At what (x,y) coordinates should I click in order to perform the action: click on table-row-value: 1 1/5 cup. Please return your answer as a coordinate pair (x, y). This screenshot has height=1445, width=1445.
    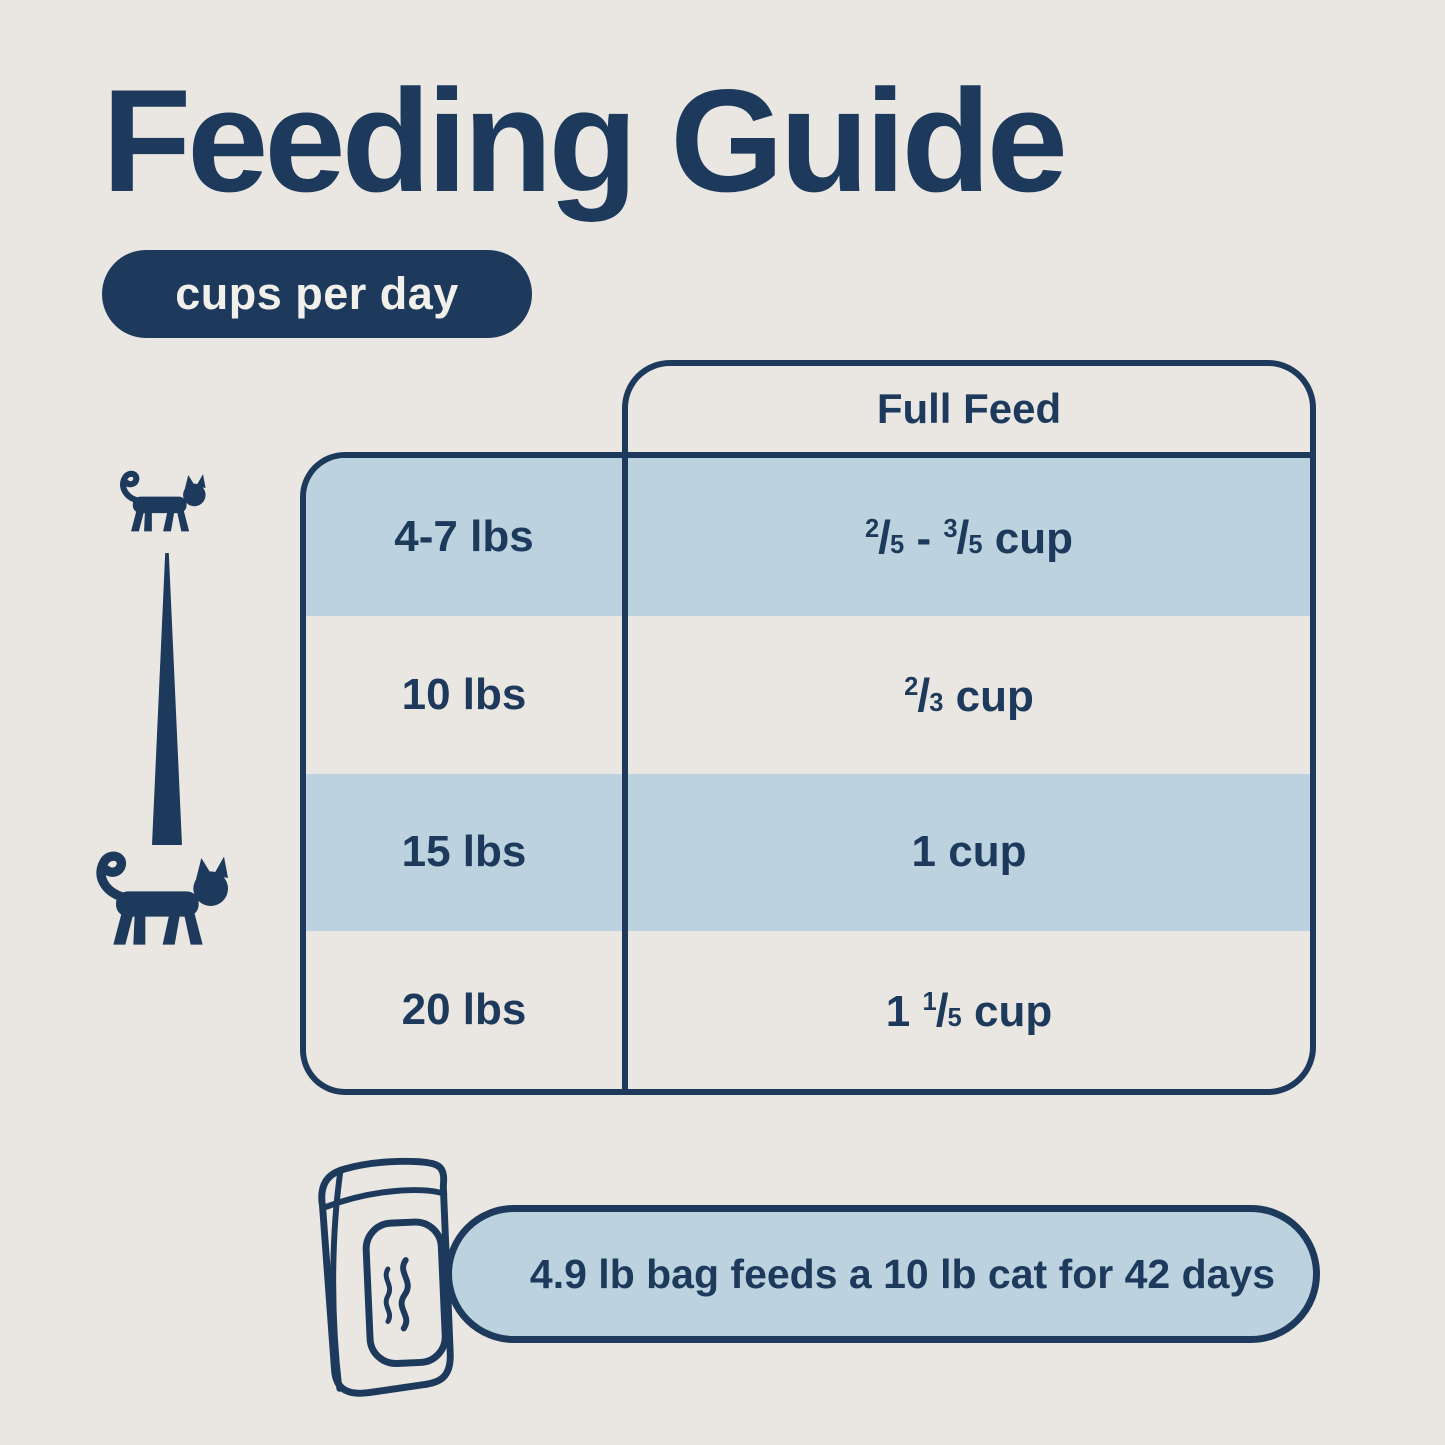
    Looking at the image, I should click on (969, 1010).